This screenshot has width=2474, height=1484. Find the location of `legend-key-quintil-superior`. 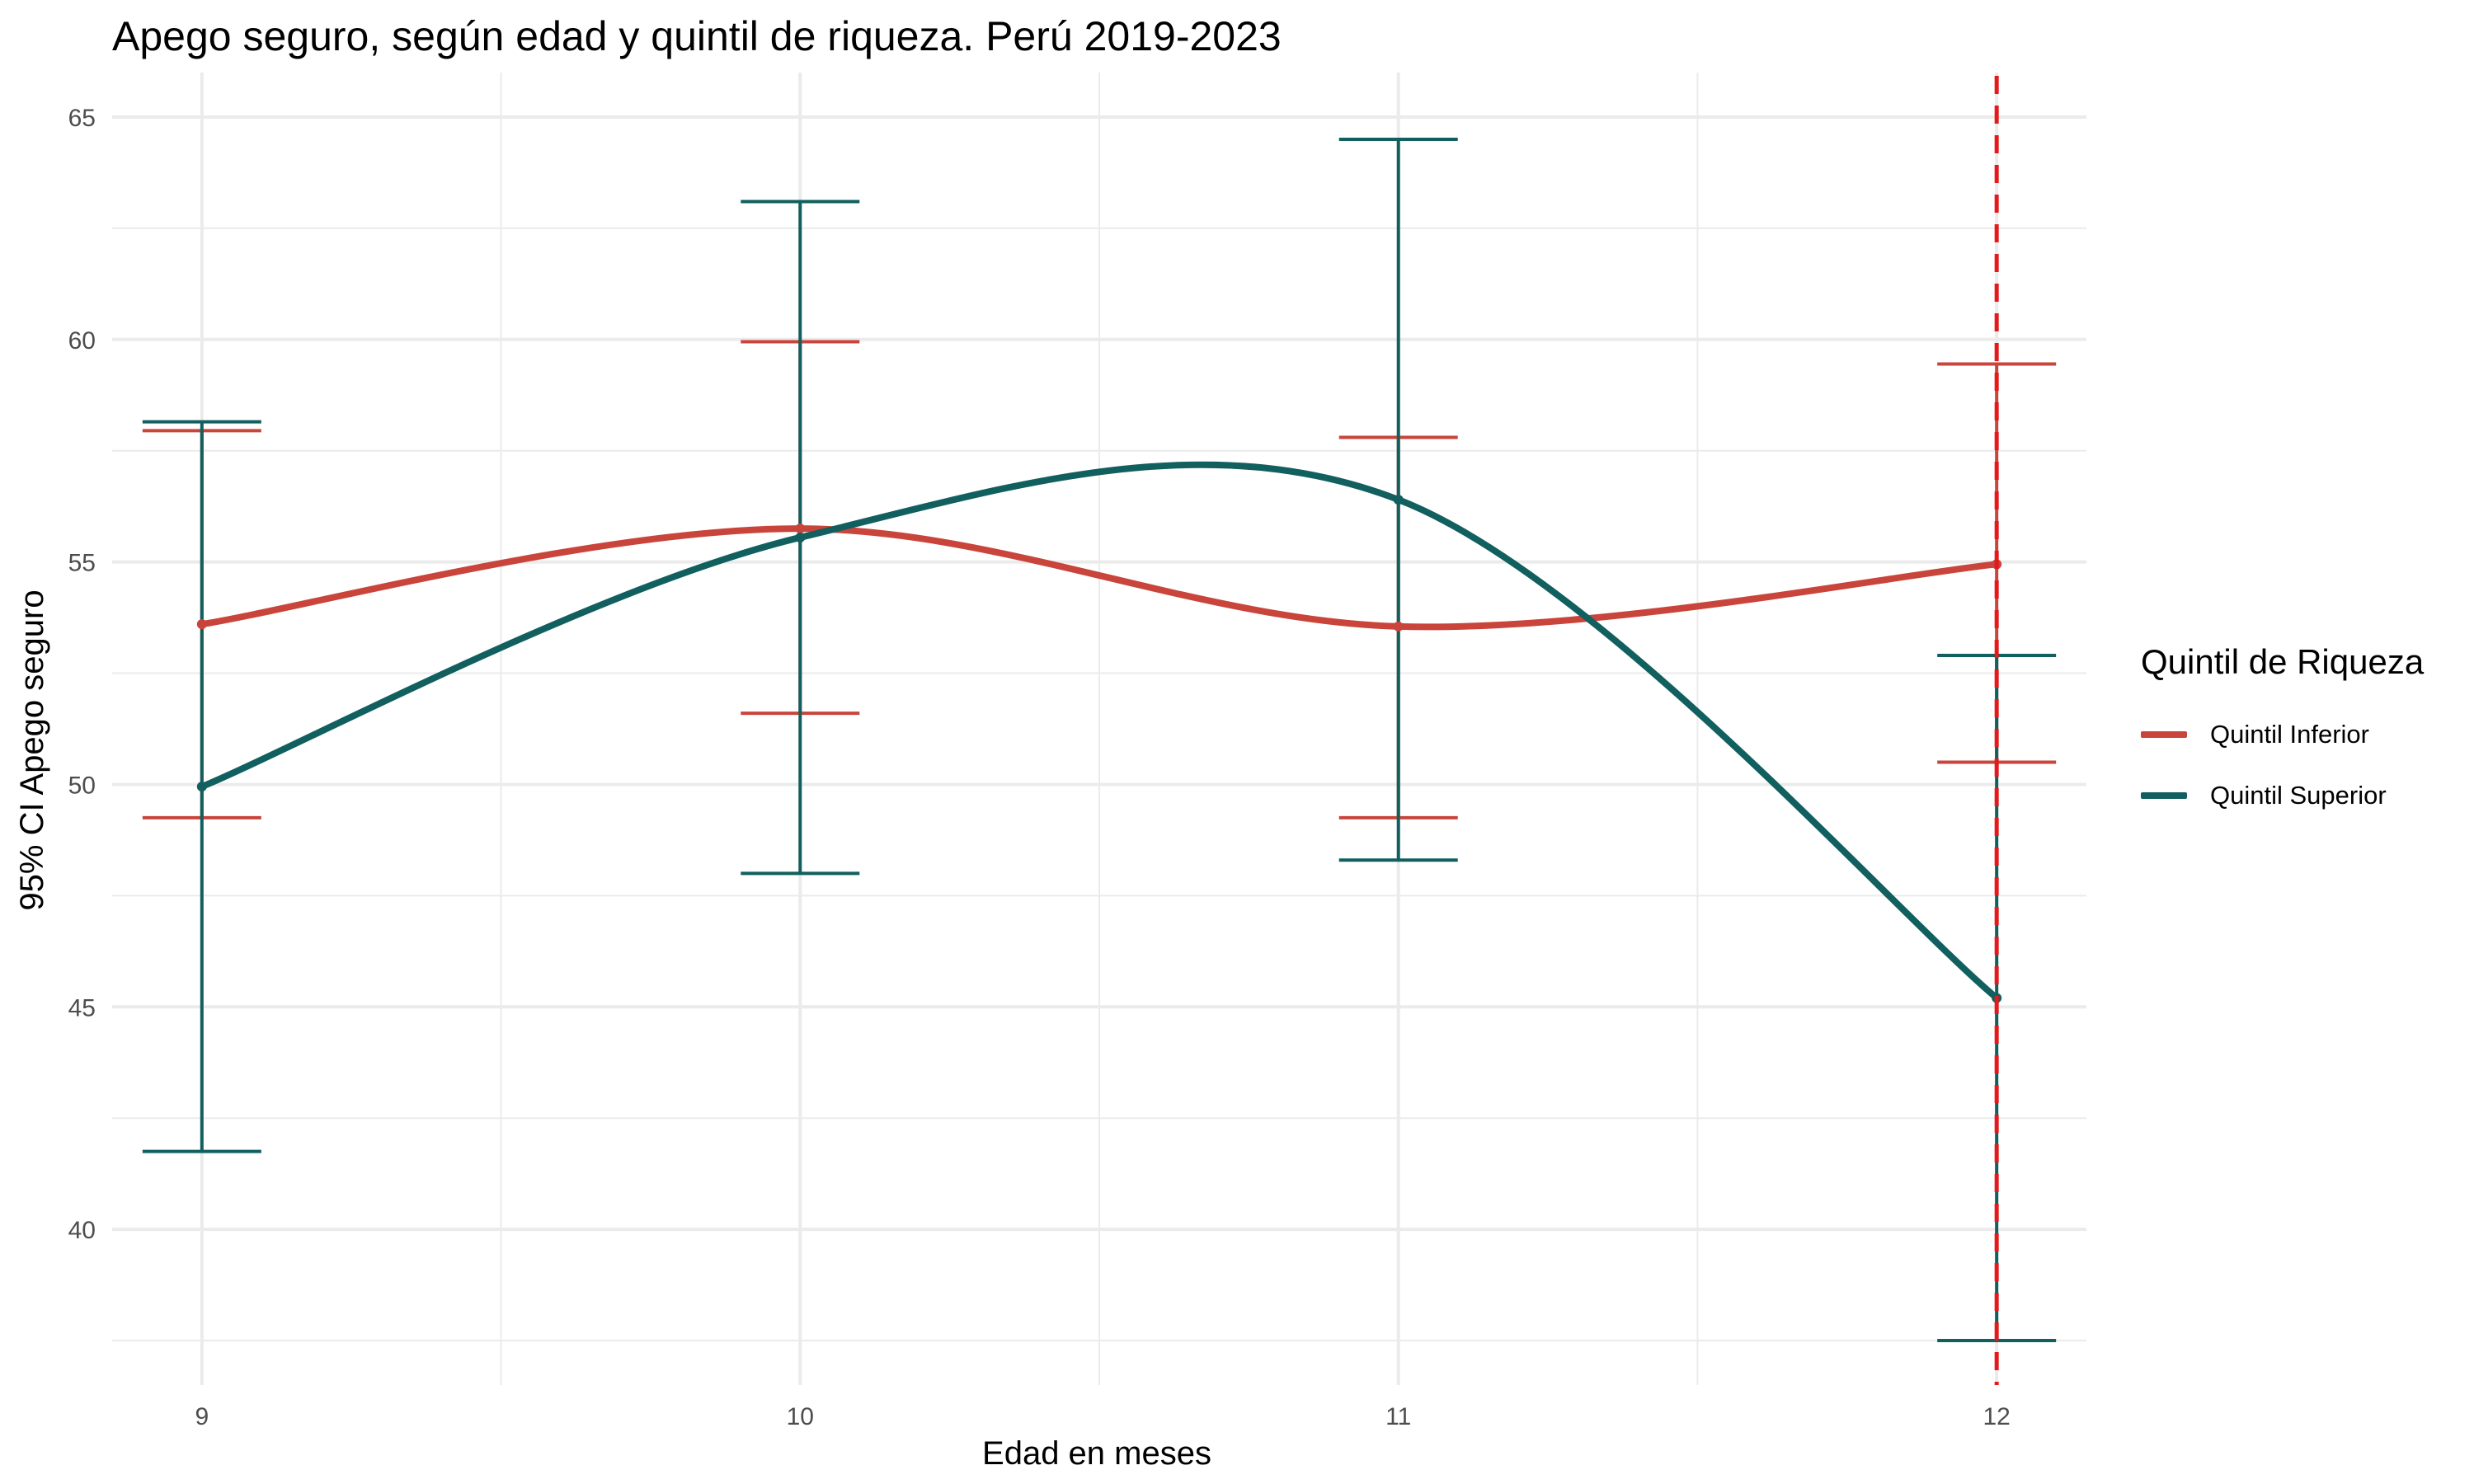

legend-key-quintil-superior is located at coordinates (2164, 796).